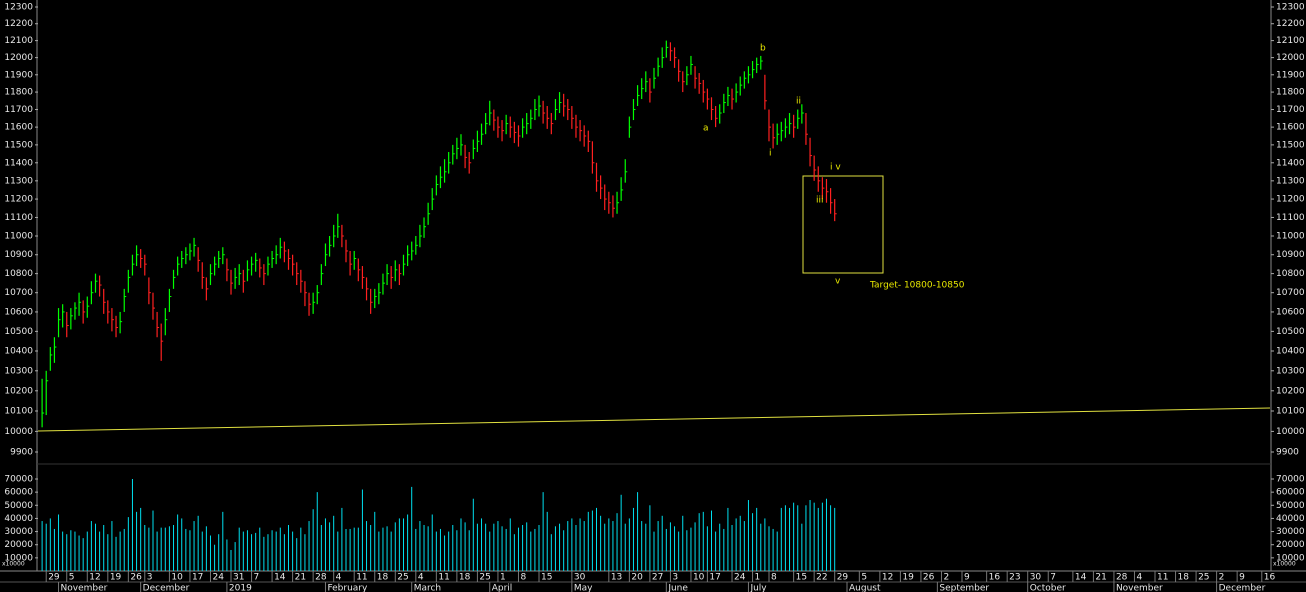 This screenshot has height=592, width=1306. Describe the element at coordinates (18, 293) in the screenshot. I see `y-tick-label: 10700` at that location.